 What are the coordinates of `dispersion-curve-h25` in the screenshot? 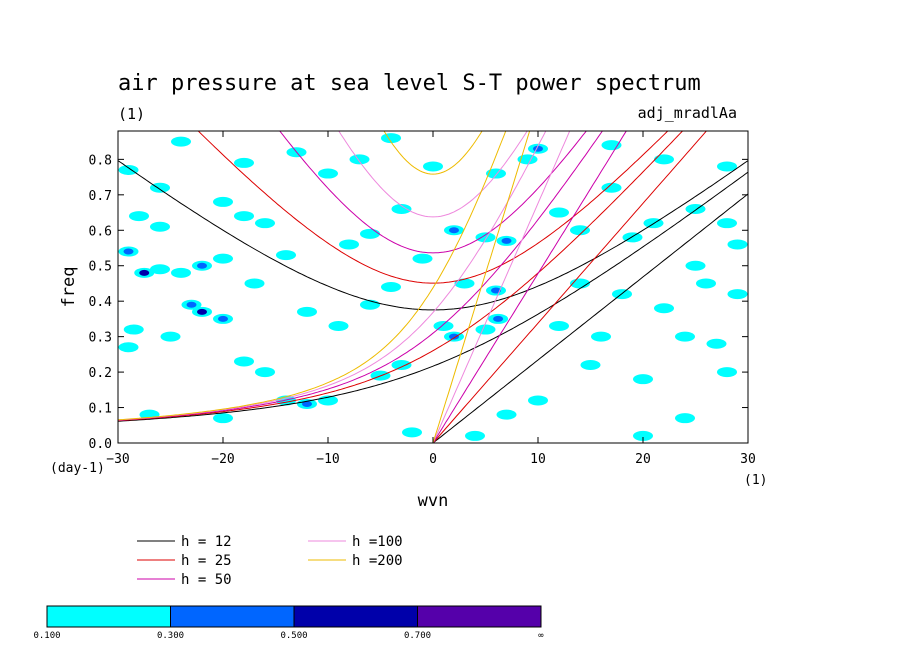 It's located at (570, 287).